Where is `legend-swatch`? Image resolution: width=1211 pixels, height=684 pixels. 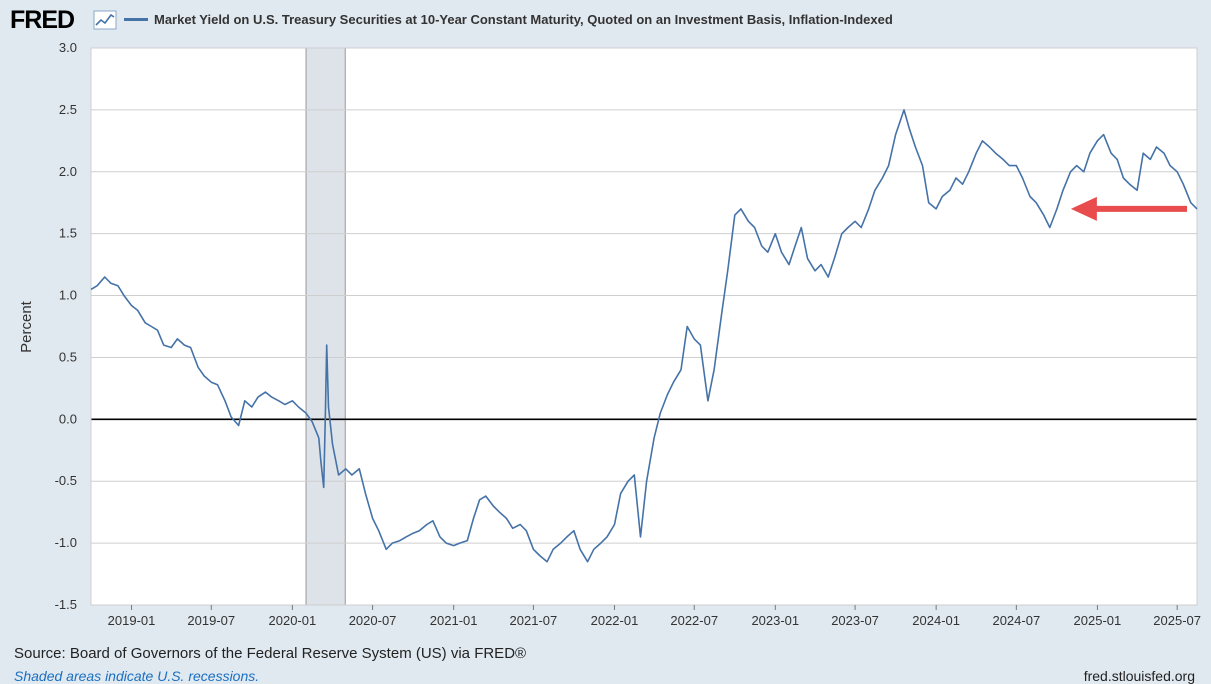 legend-swatch is located at coordinates (136, 19).